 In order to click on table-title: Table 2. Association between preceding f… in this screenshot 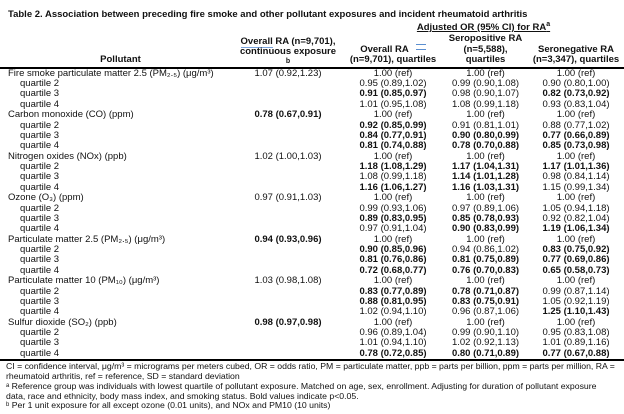, I will do `click(268, 14)`.